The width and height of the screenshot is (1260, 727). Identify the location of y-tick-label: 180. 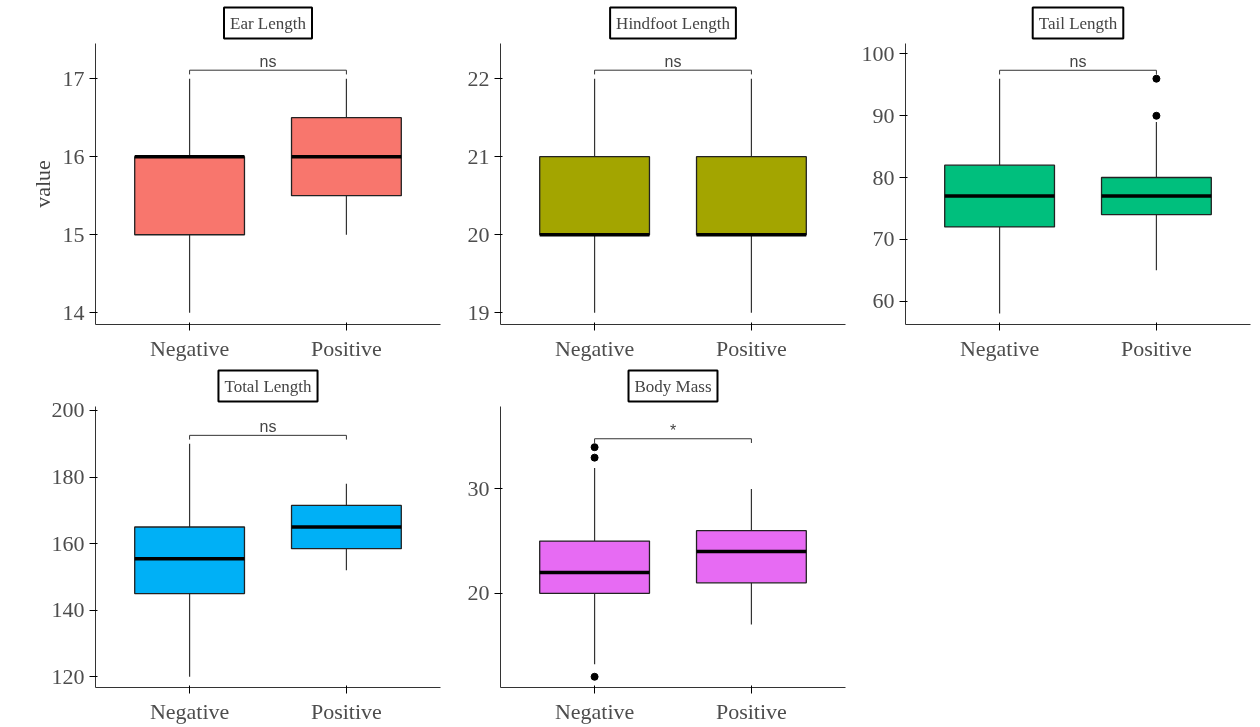
(68, 477).